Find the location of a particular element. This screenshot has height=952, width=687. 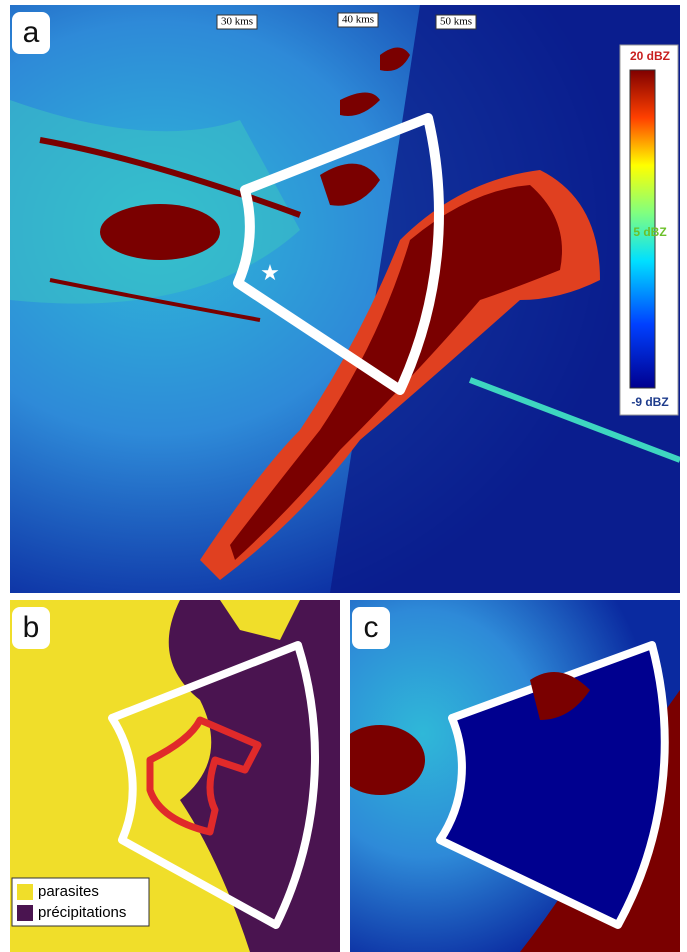

colorbar: 20 dBZ 5 dBZ -9 dBZ is located at coordinates (649, 230).